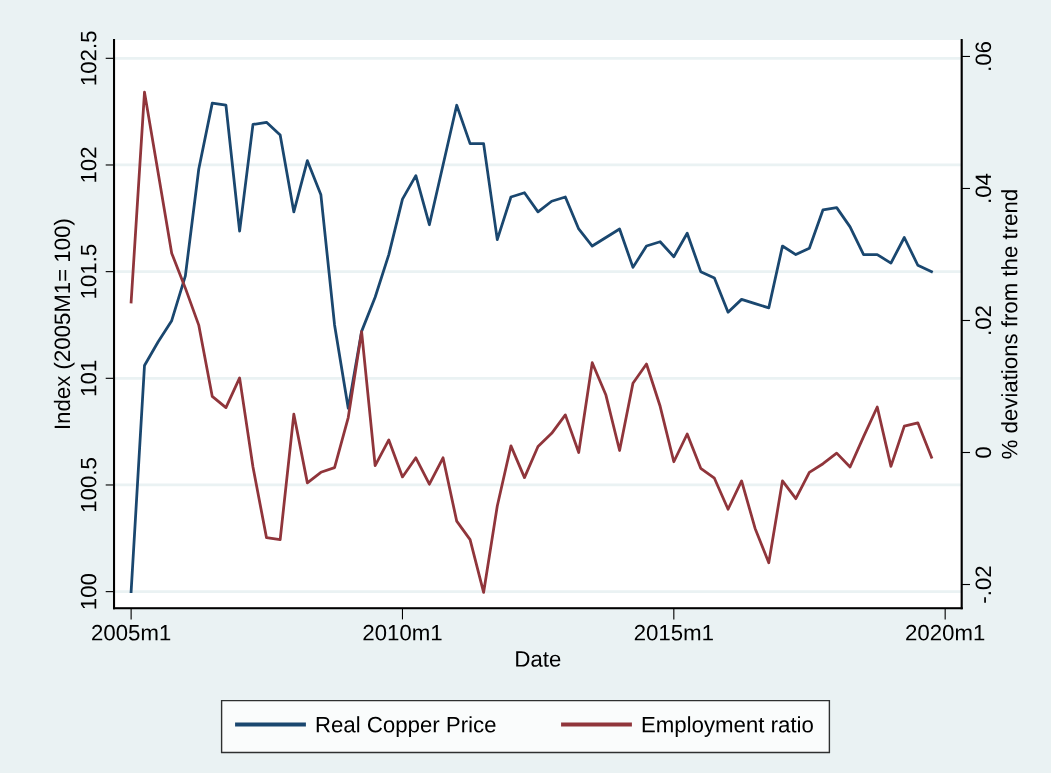  What do you see at coordinates (64, 323) in the screenshot?
I see `y-axis-title: Index (2005M1= 100)` at bounding box center [64, 323].